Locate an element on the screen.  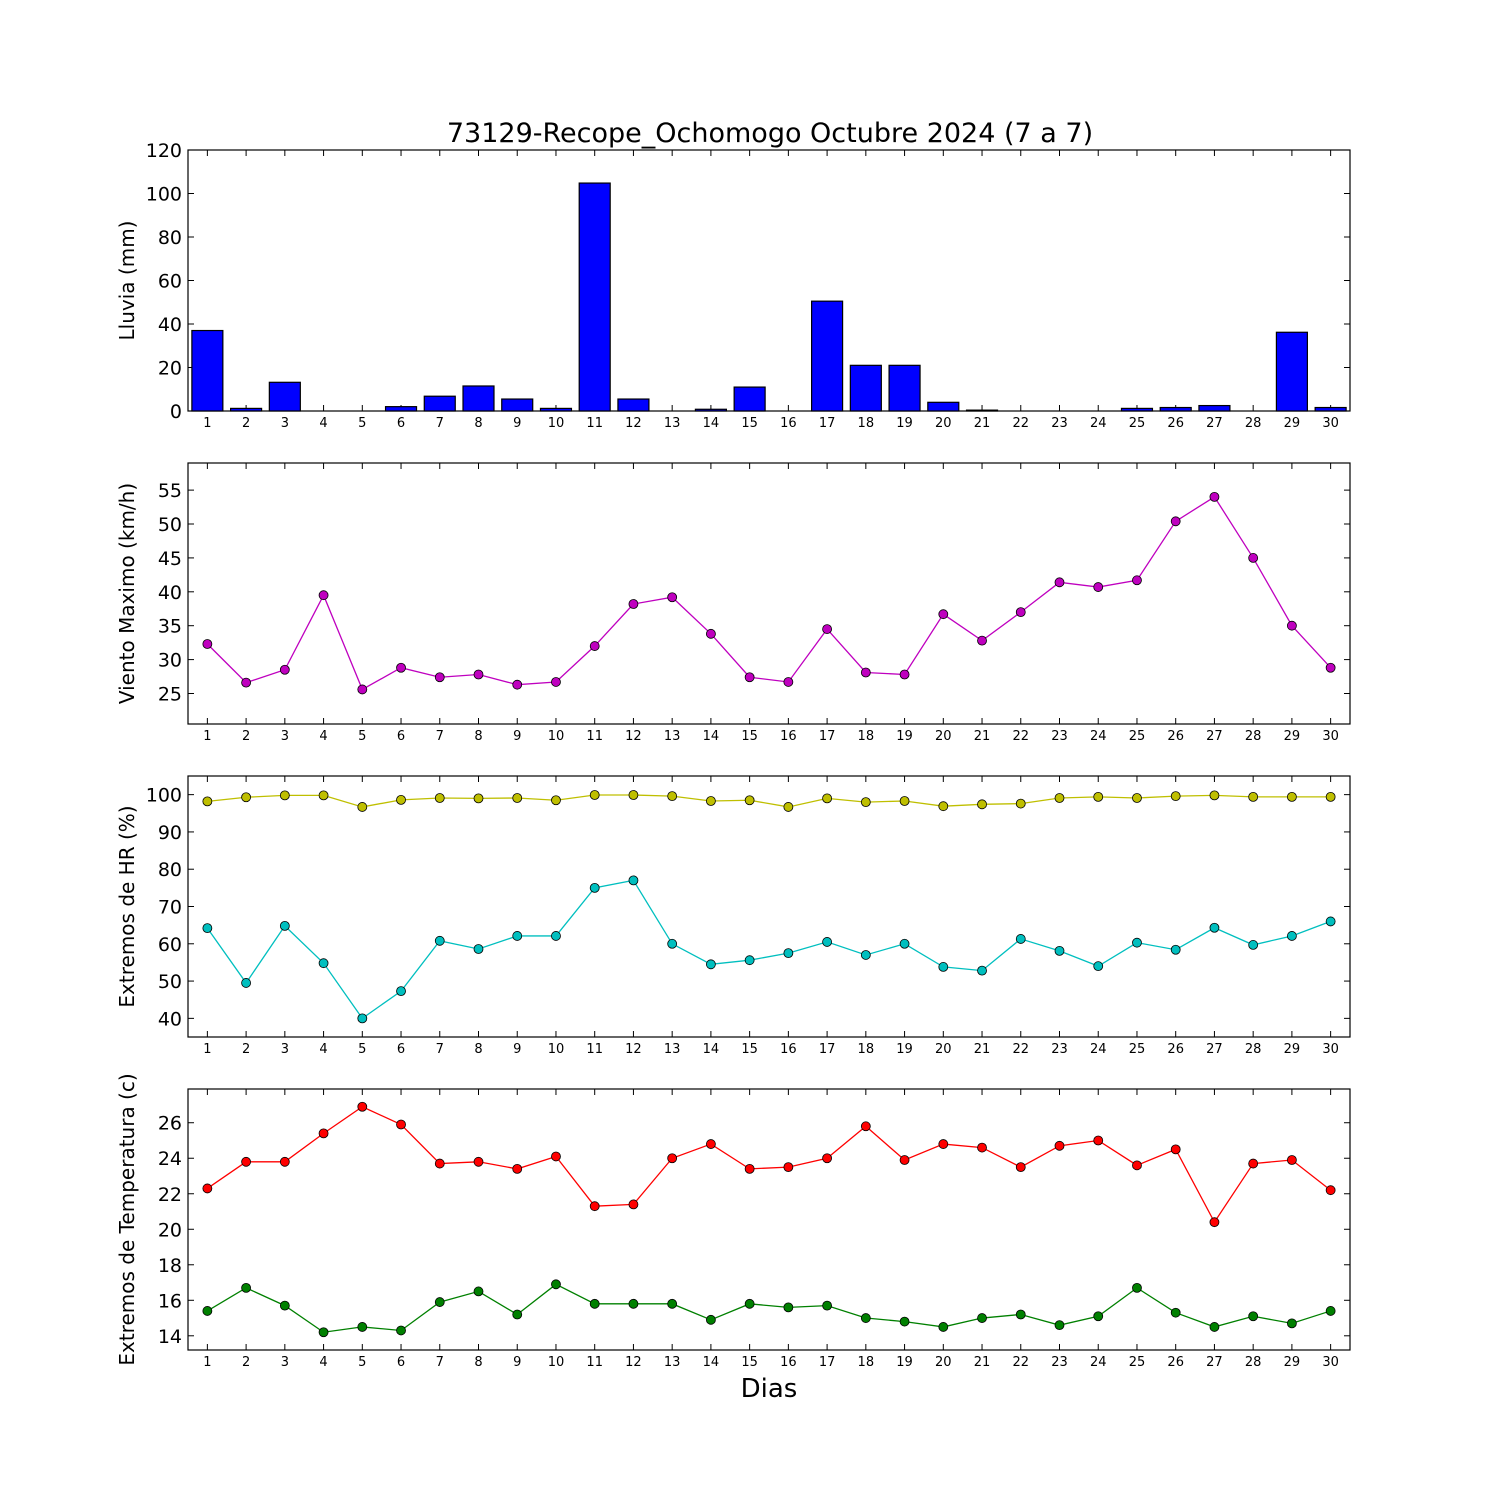
y-tick-label: 60 is located at coordinates (170, 282).